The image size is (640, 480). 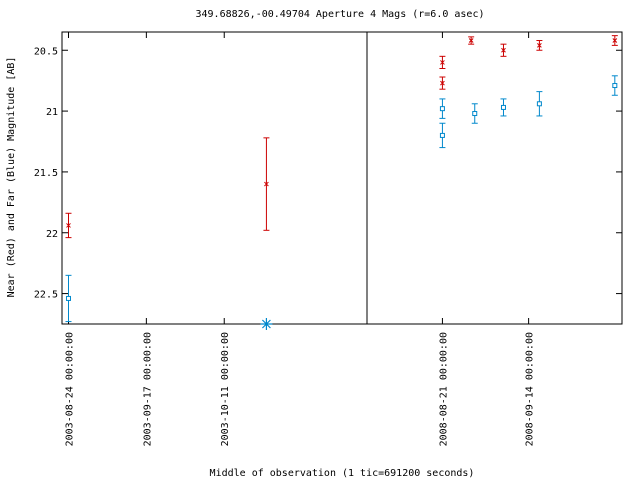 I want to click on x-tick-label: 2008-08-21 00:00:00, so click(x=443, y=389).